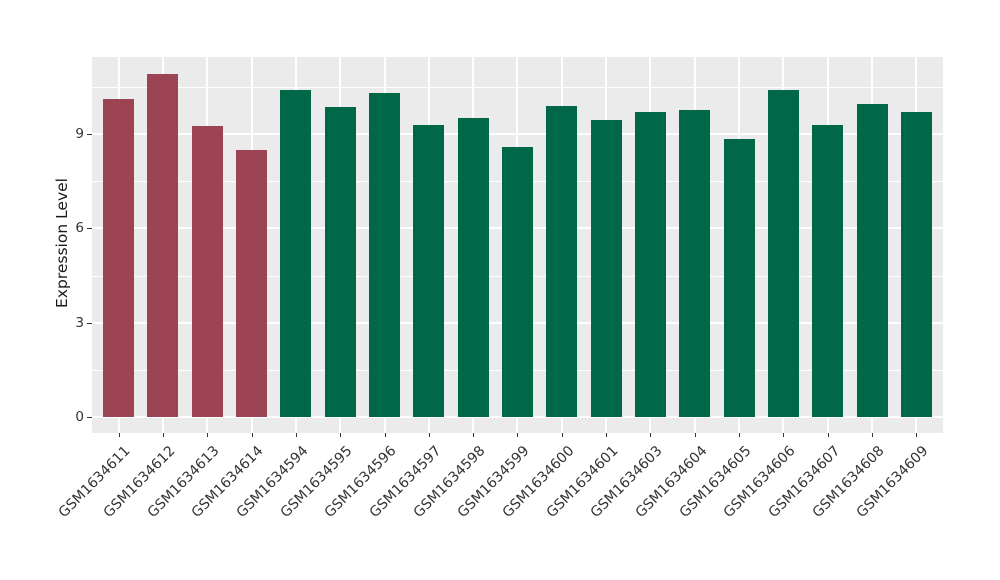 The width and height of the screenshot is (1000, 580). I want to click on y-tick-label: 0, so click(79, 417).